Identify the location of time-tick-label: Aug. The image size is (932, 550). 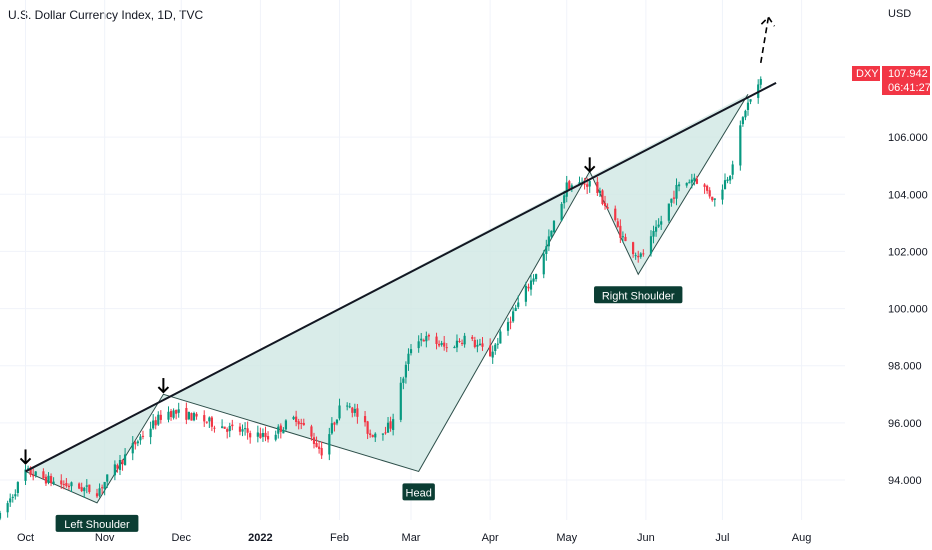
(802, 538).